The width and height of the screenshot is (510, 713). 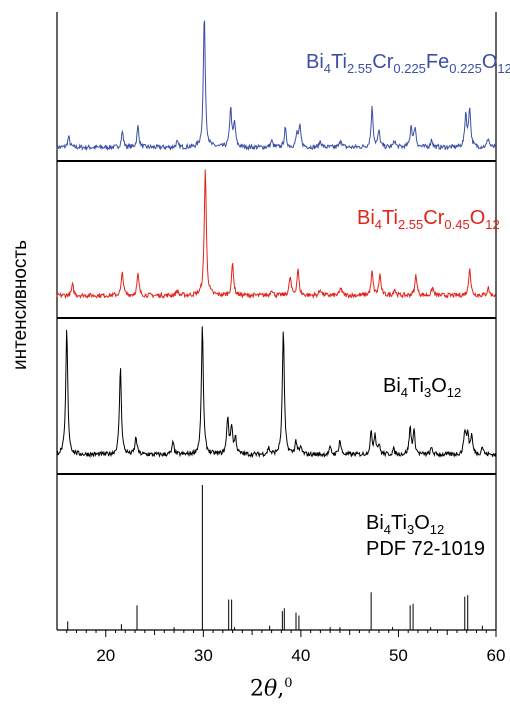 What do you see at coordinates (422, 387) in the screenshot?
I see `label-bi4ti3o12: Bi4Ti3O12` at bounding box center [422, 387].